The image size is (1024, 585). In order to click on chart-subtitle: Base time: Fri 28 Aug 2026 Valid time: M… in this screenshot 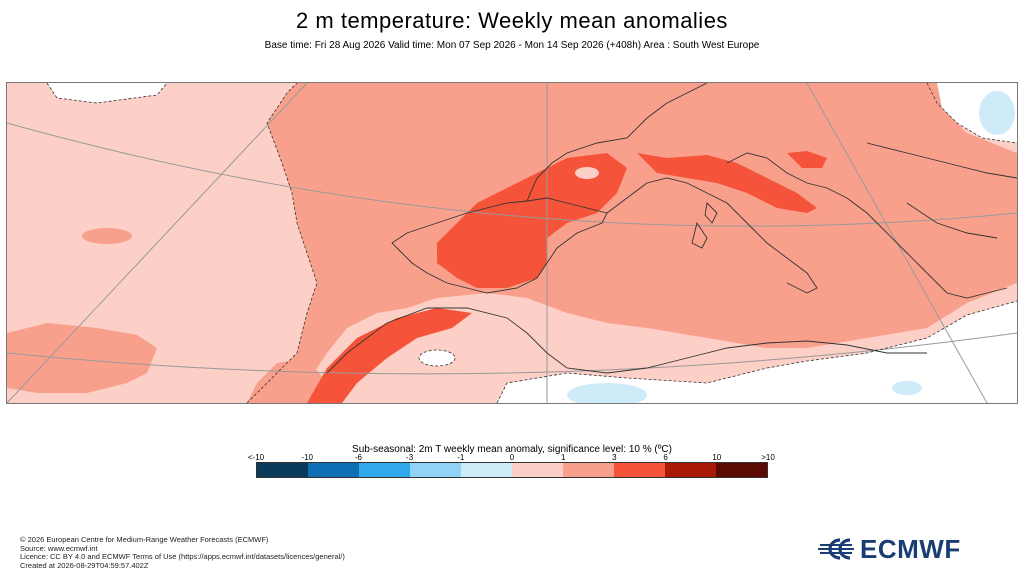, I will do `click(512, 45)`.